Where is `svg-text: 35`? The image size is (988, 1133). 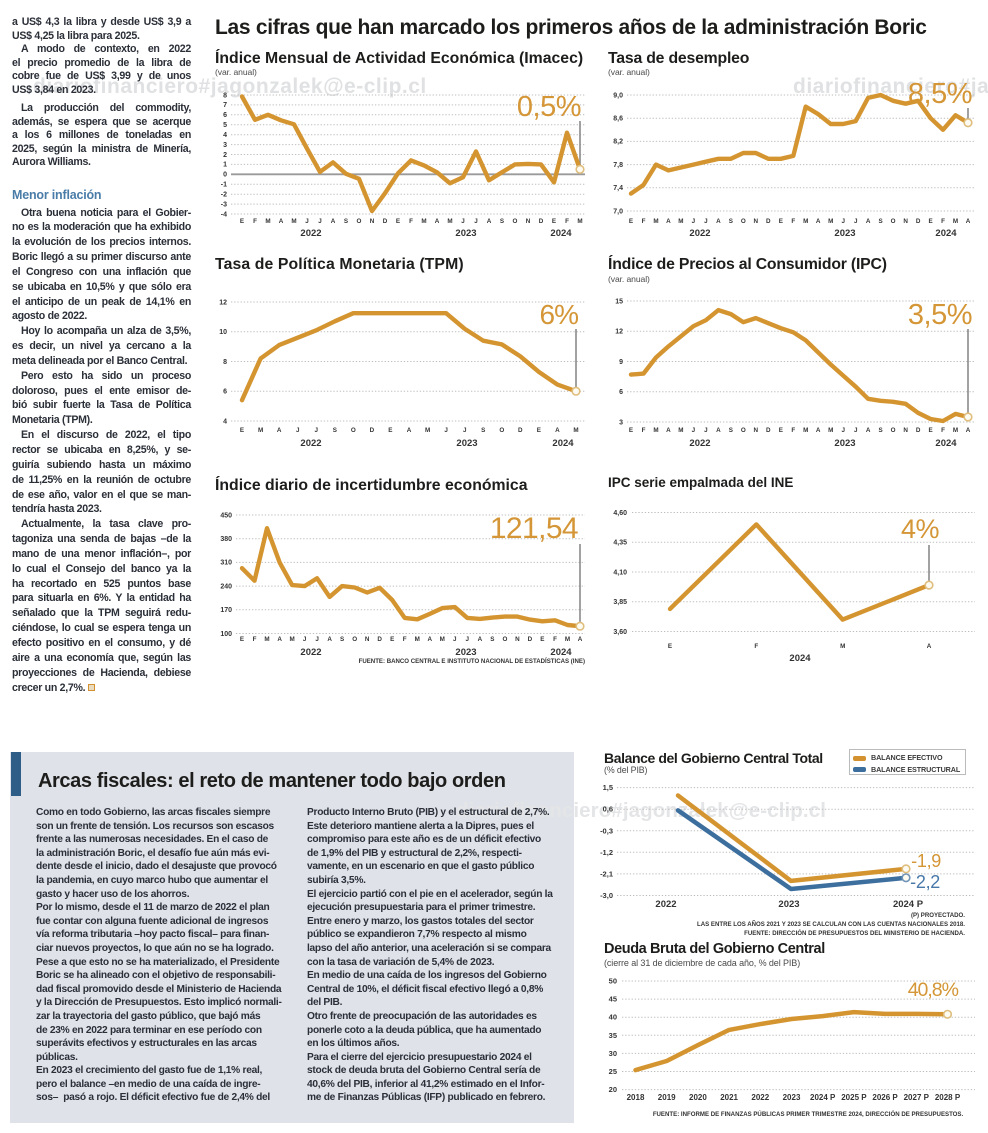
svg-text: 35 is located at coordinates (613, 1035).